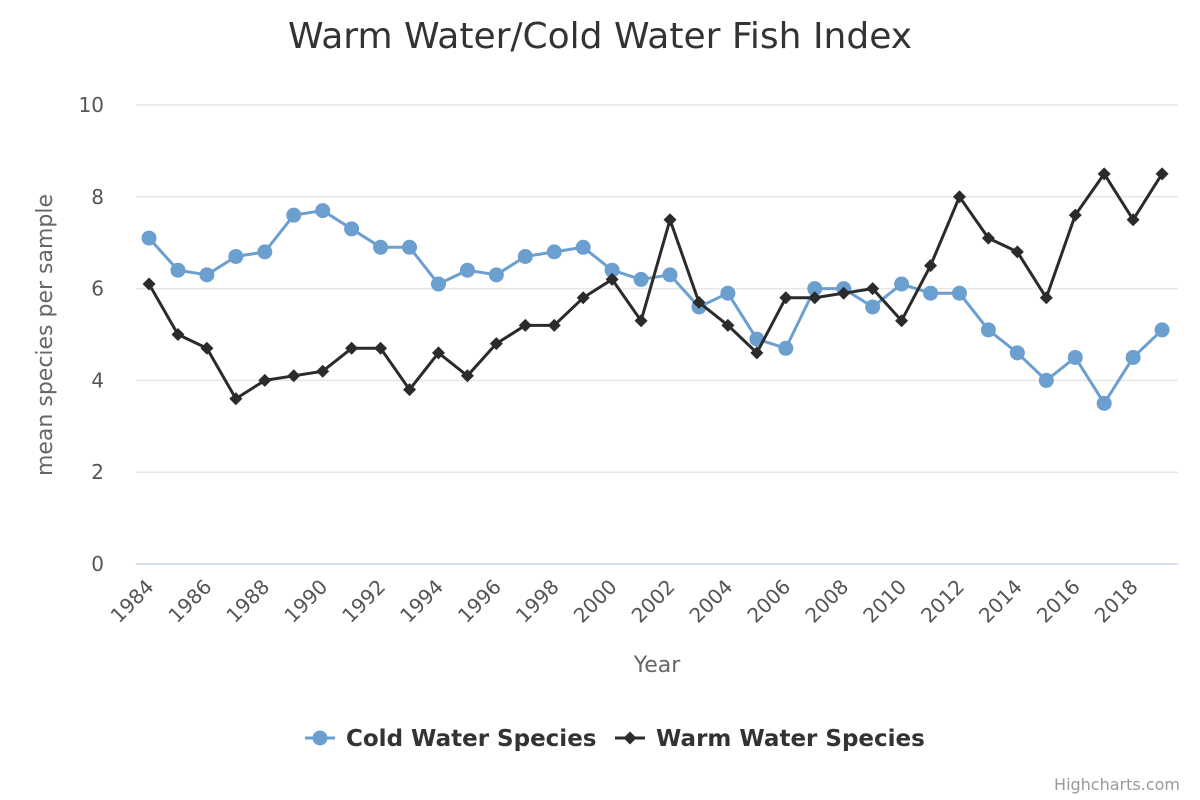 Image resolution: width=1200 pixels, height=800 pixels. What do you see at coordinates (600, 36) in the screenshot?
I see `chart-title: Warm Water/Cold Water Fish Index` at bounding box center [600, 36].